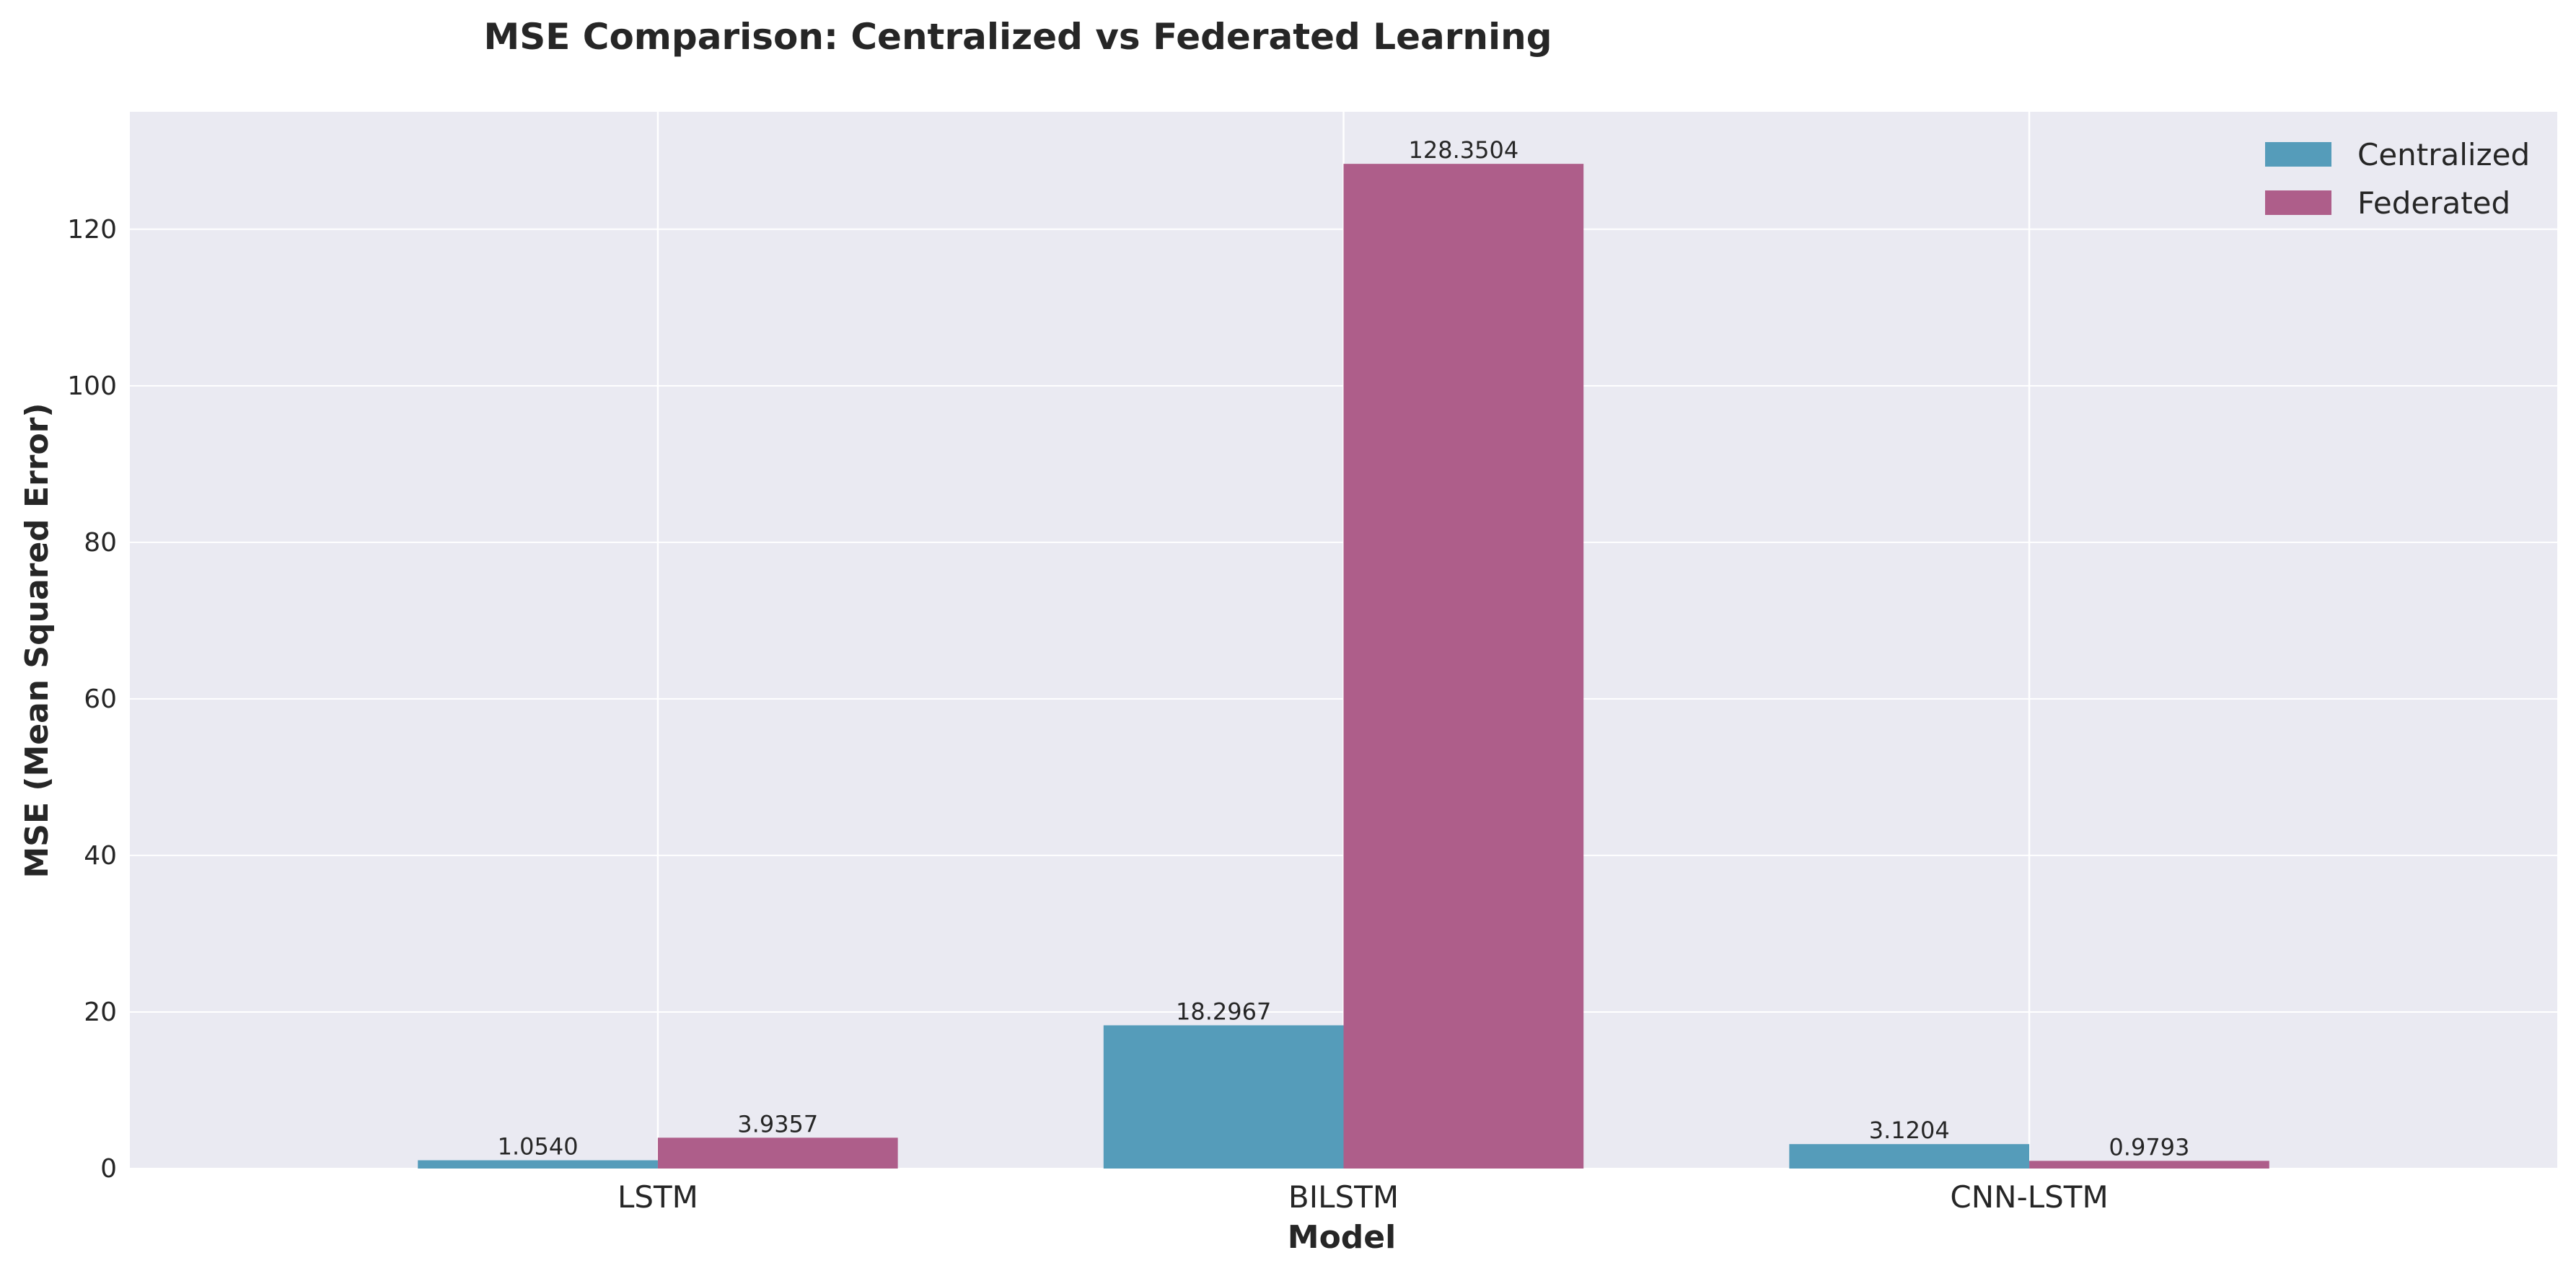 The height and width of the screenshot is (1276, 2576). Describe the element at coordinates (1343, 1197) in the screenshot. I see `x-tick-label-bilstm: BILSTM` at that location.